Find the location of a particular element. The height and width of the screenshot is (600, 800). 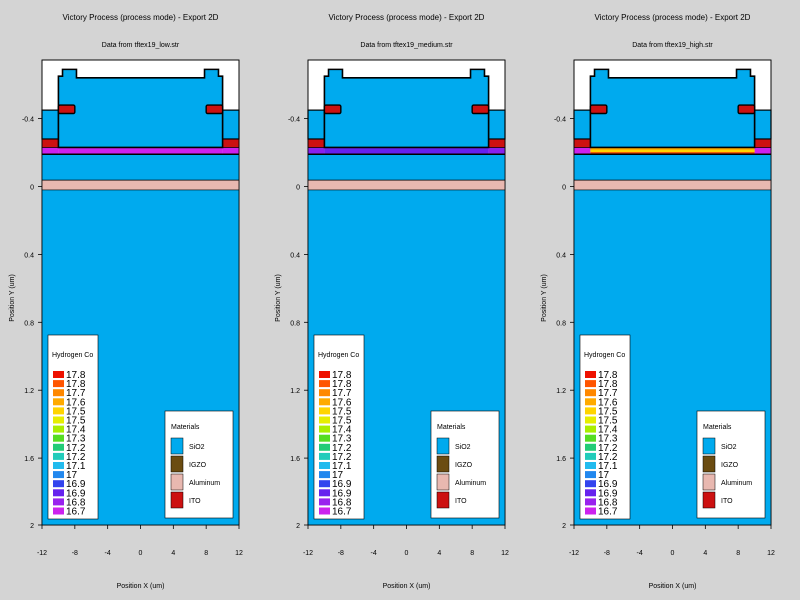

materials-legend-title: Materials is located at coordinates (717, 427).